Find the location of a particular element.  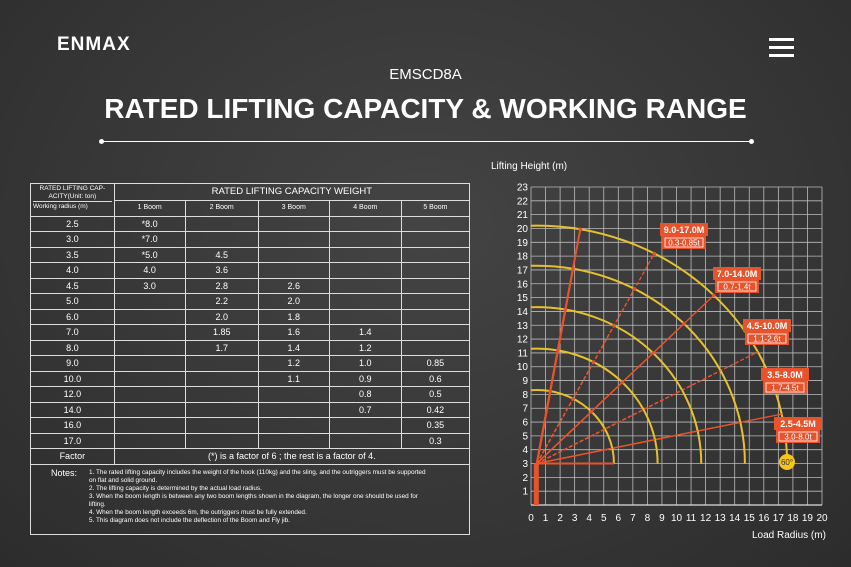

notes-label: Notes: is located at coordinates (64, 473).